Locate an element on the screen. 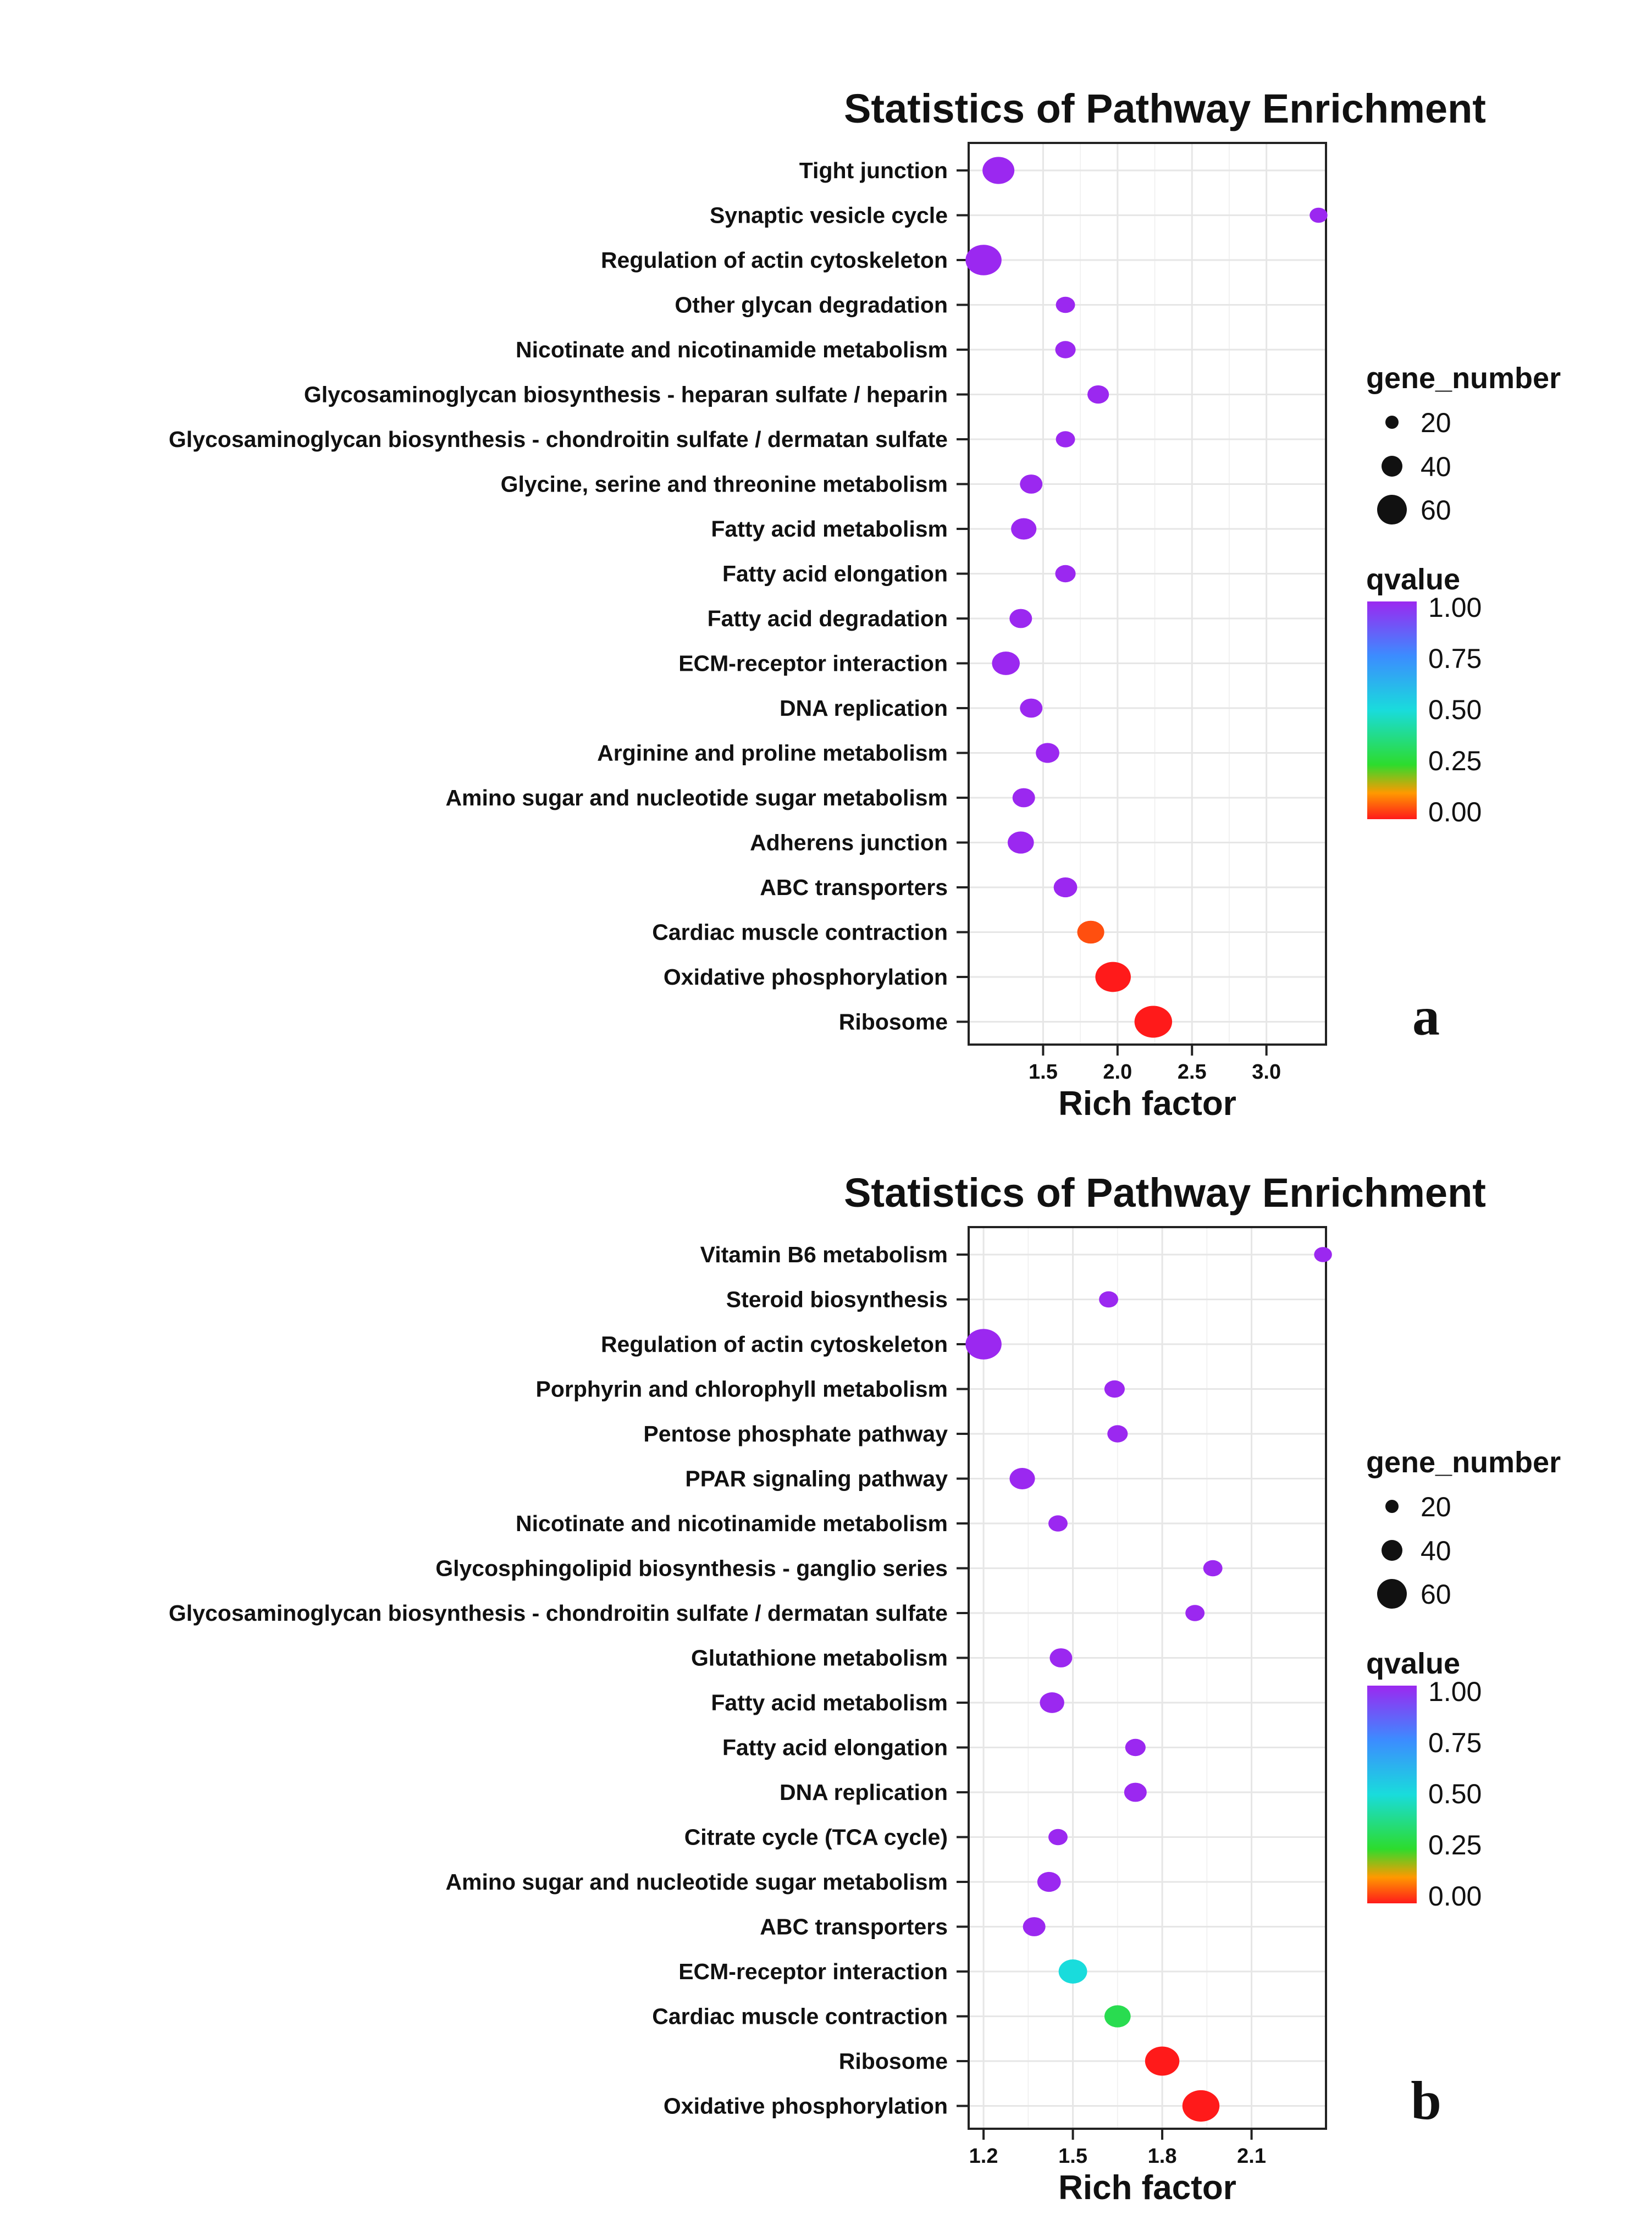  category-label: Glycine, serine and threonine metabolism is located at coordinates (724, 484).